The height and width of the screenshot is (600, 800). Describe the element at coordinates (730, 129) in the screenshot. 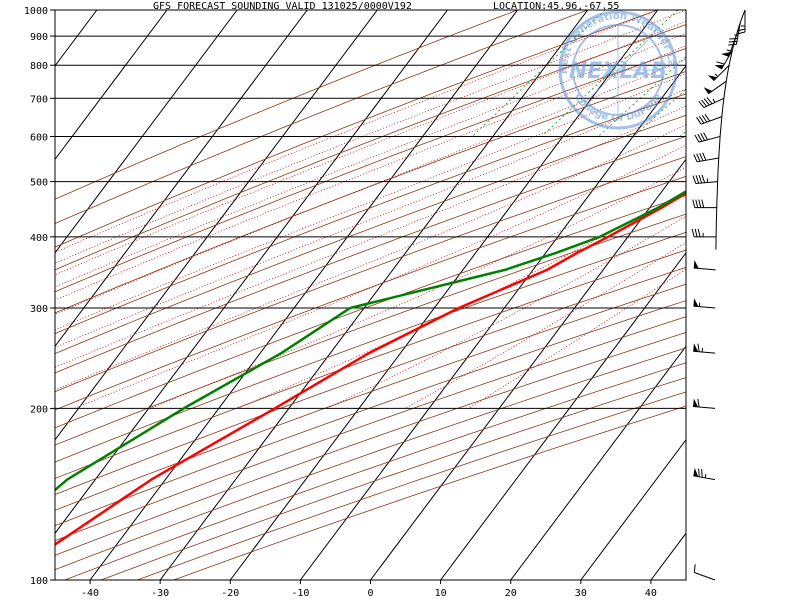

I see `hodograph-trace` at that location.